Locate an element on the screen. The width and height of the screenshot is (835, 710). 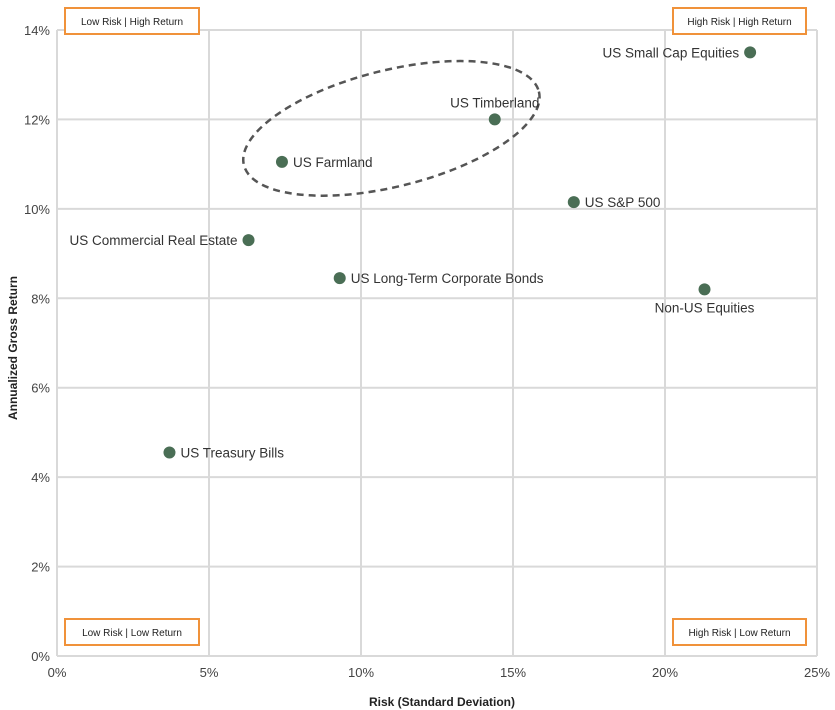
quadrant-label-text: High Risk | Low Return is located at coordinates (739, 633).